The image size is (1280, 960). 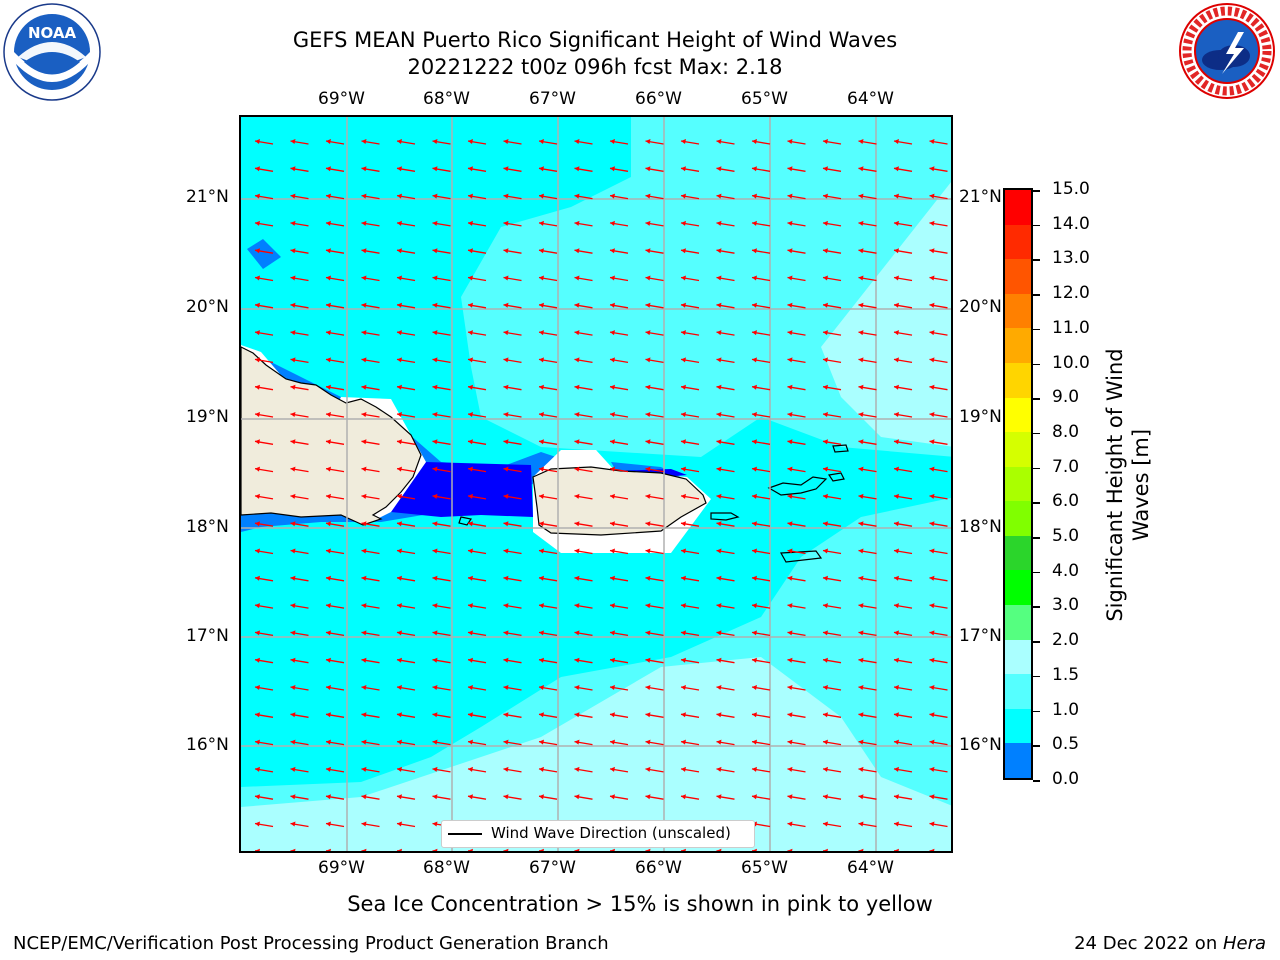 I want to click on footer-machine: Hera, so click(x=1244, y=943).